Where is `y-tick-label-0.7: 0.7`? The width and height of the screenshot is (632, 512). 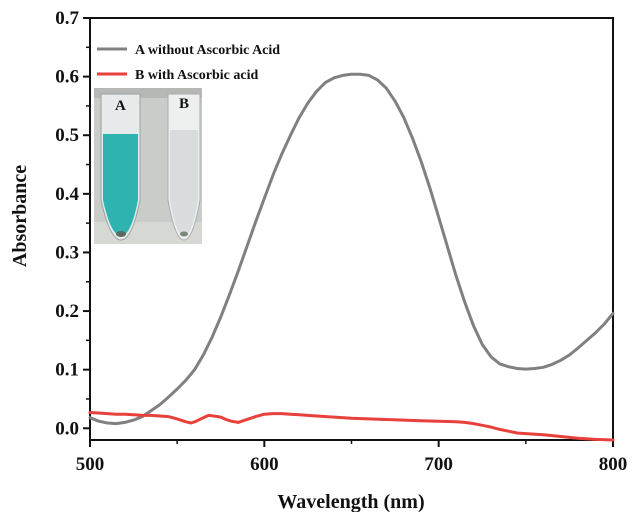
y-tick-label-0.7: 0.7 is located at coordinates (67, 18).